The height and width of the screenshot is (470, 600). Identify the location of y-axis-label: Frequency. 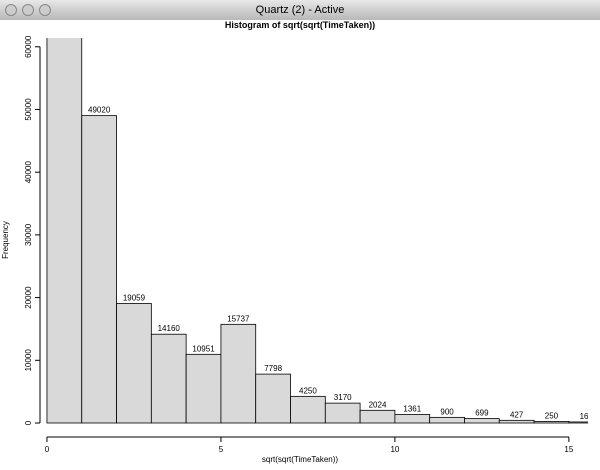
(5, 240).